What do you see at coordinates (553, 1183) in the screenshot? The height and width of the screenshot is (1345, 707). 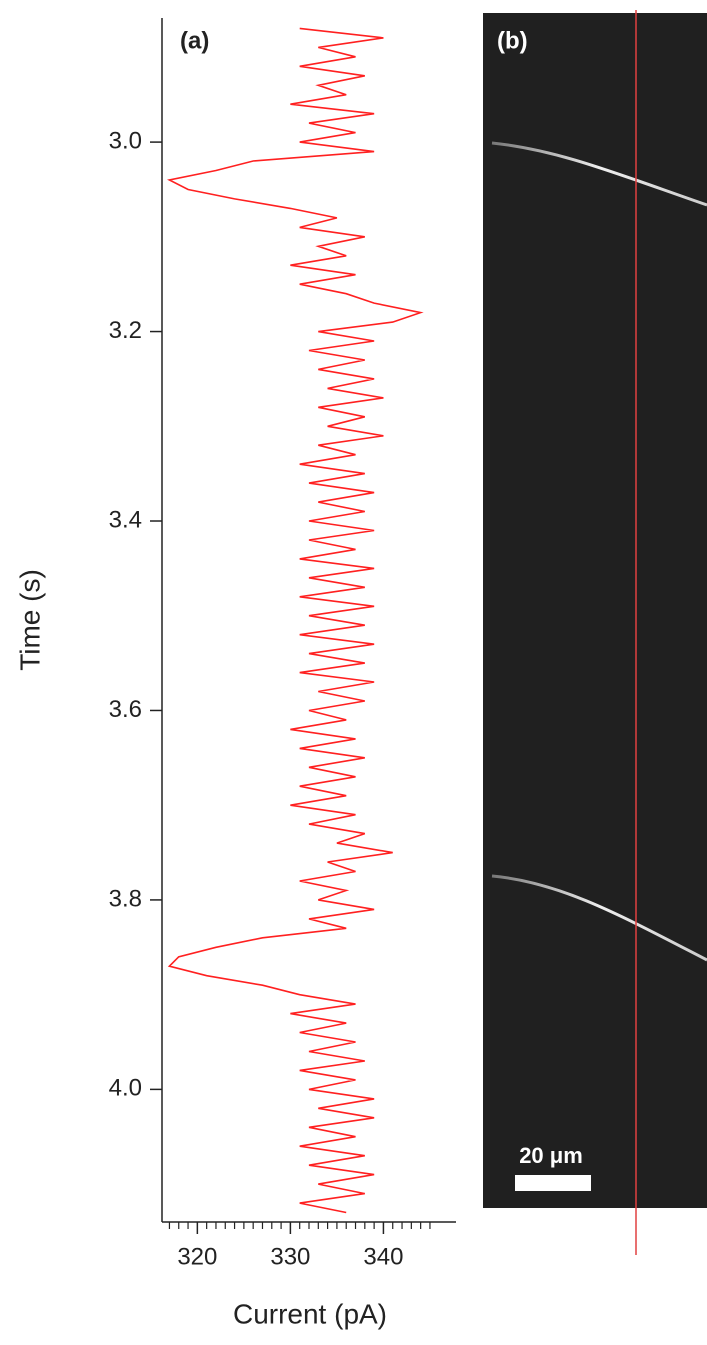 I see `scale-bar` at bounding box center [553, 1183].